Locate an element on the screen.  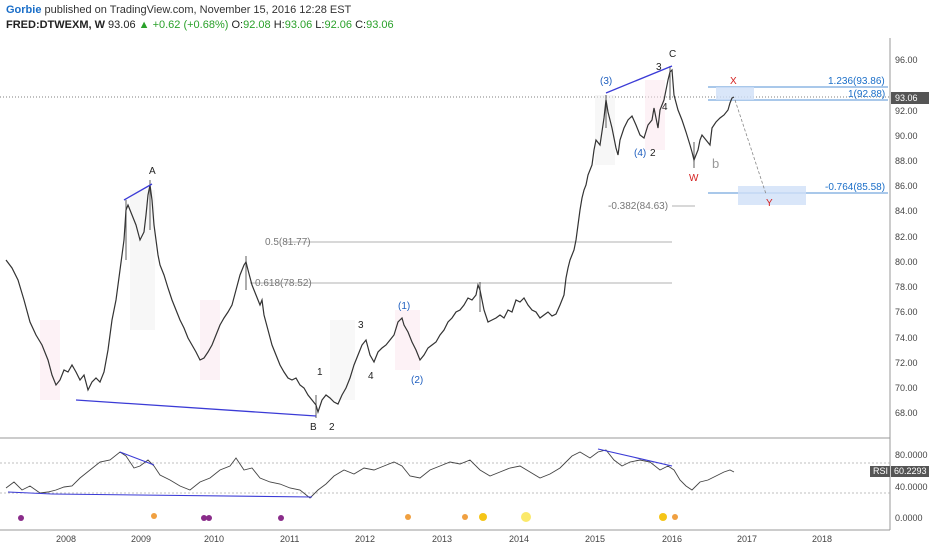
author-link: Gorbie is located at coordinates (24, 10).